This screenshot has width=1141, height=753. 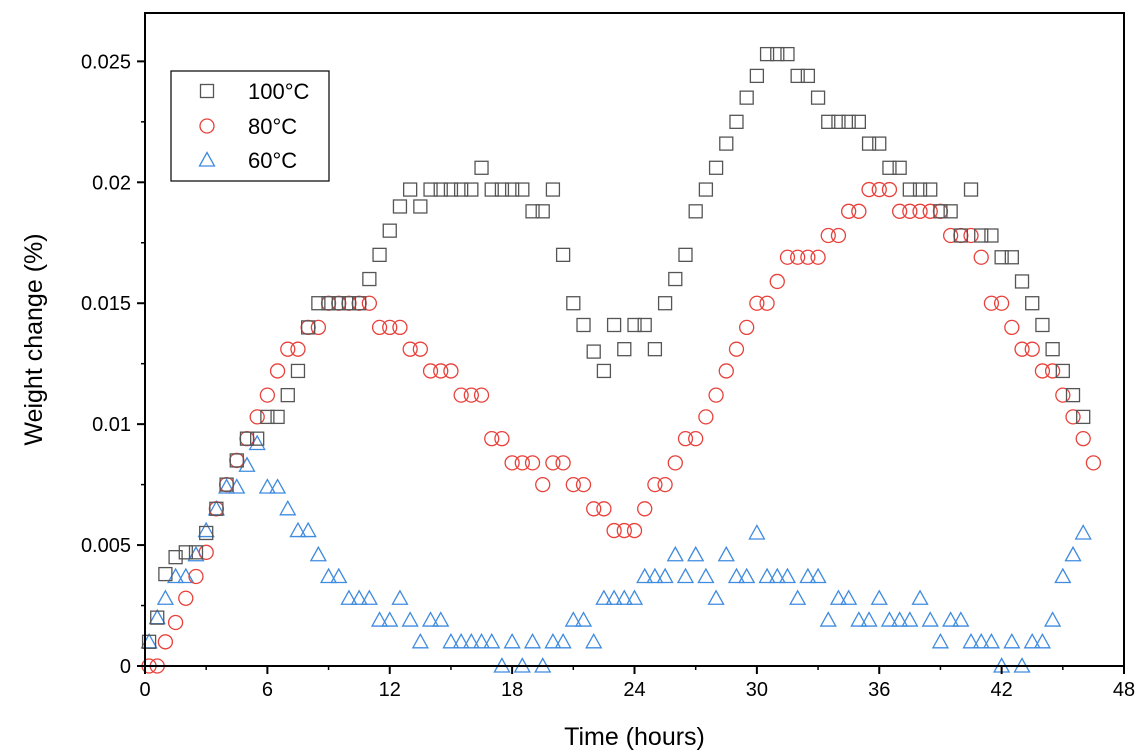 I want to click on x-tick-label: 12, so click(x=390, y=690).